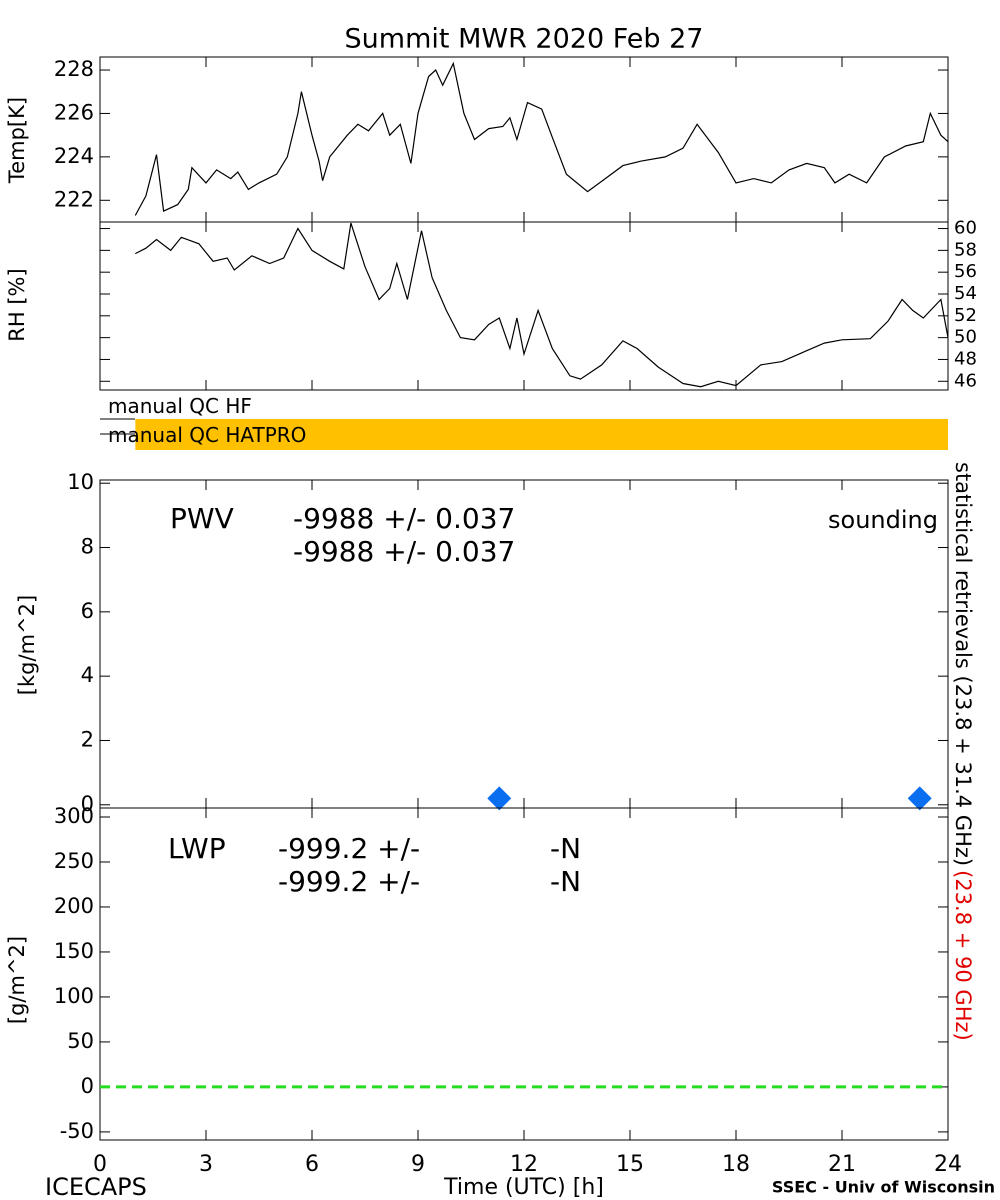 The width and height of the screenshot is (1000, 1200). Describe the element at coordinates (197, 848) in the screenshot. I see `annotation: LWP` at that location.